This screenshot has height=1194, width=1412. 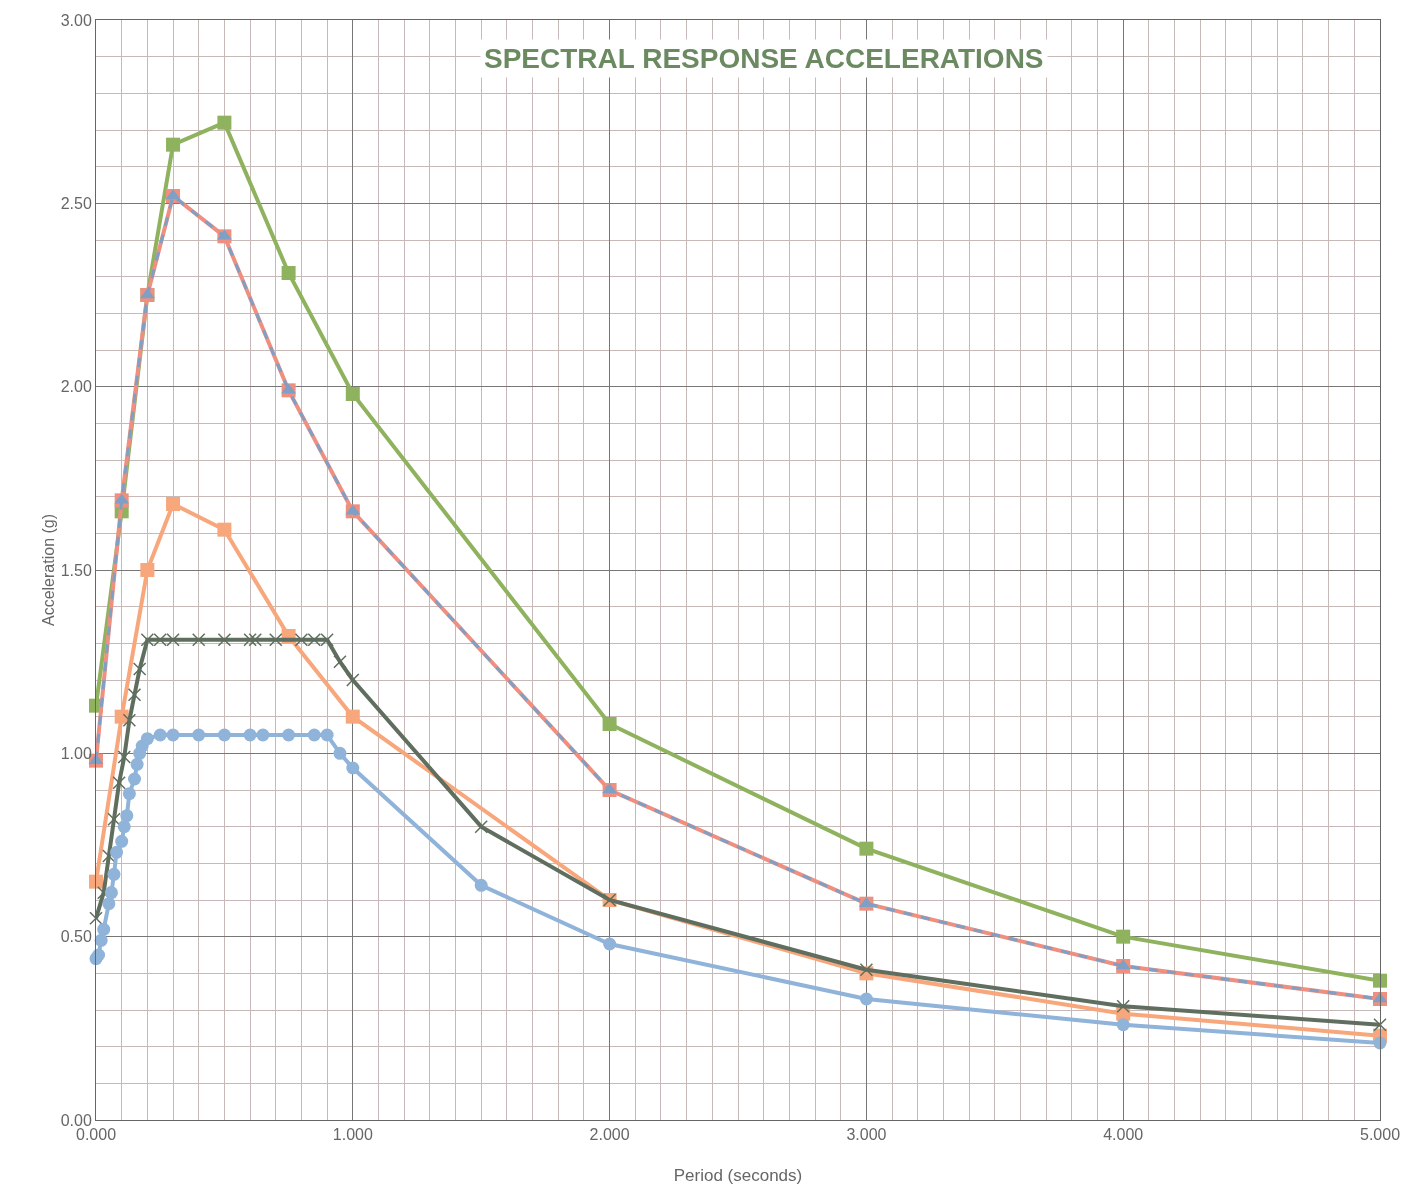 What do you see at coordinates (352, 1135) in the screenshot?
I see `x-tick-label: 1.000` at bounding box center [352, 1135].